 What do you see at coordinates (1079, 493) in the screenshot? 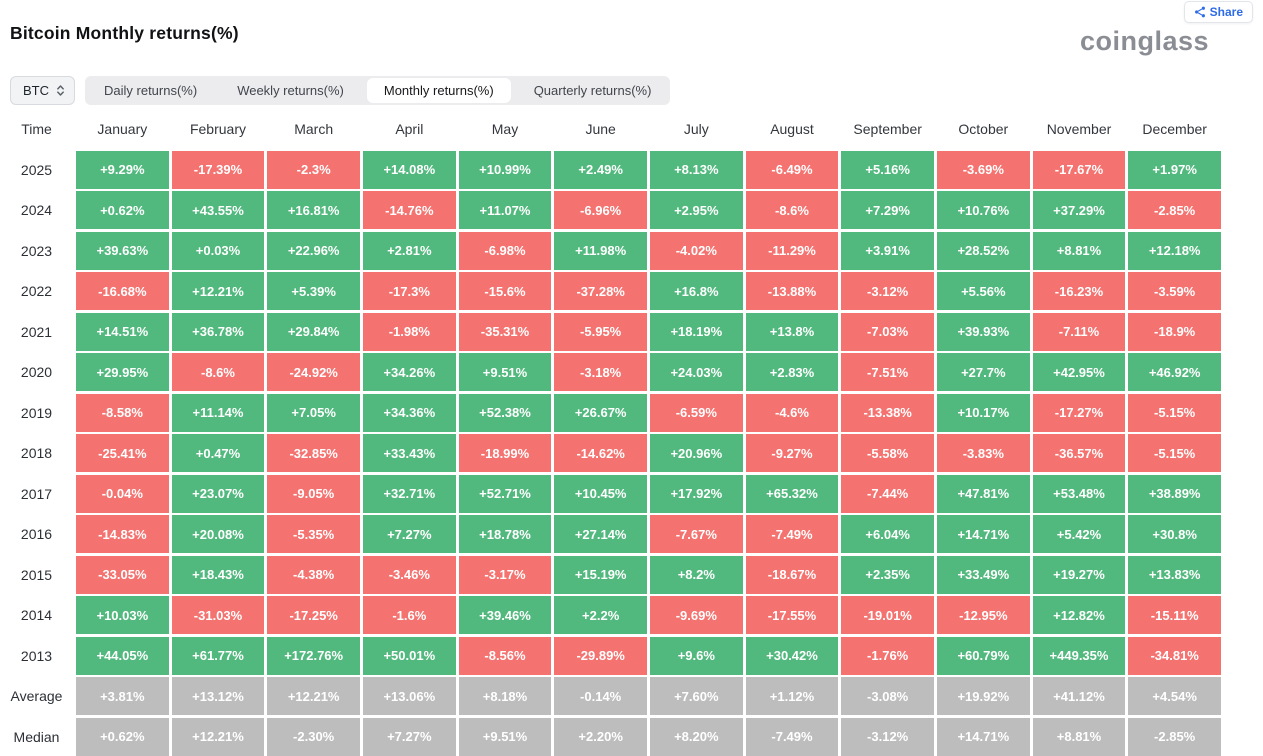
I see `return-cell: +53.48%` at bounding box center [1079, 493].